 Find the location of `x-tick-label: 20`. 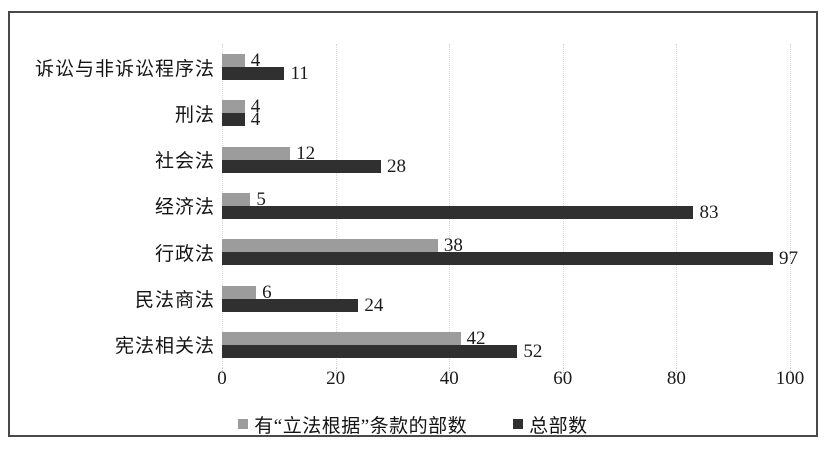

x-tick-label: 20 is located at coordinates (336, 378).